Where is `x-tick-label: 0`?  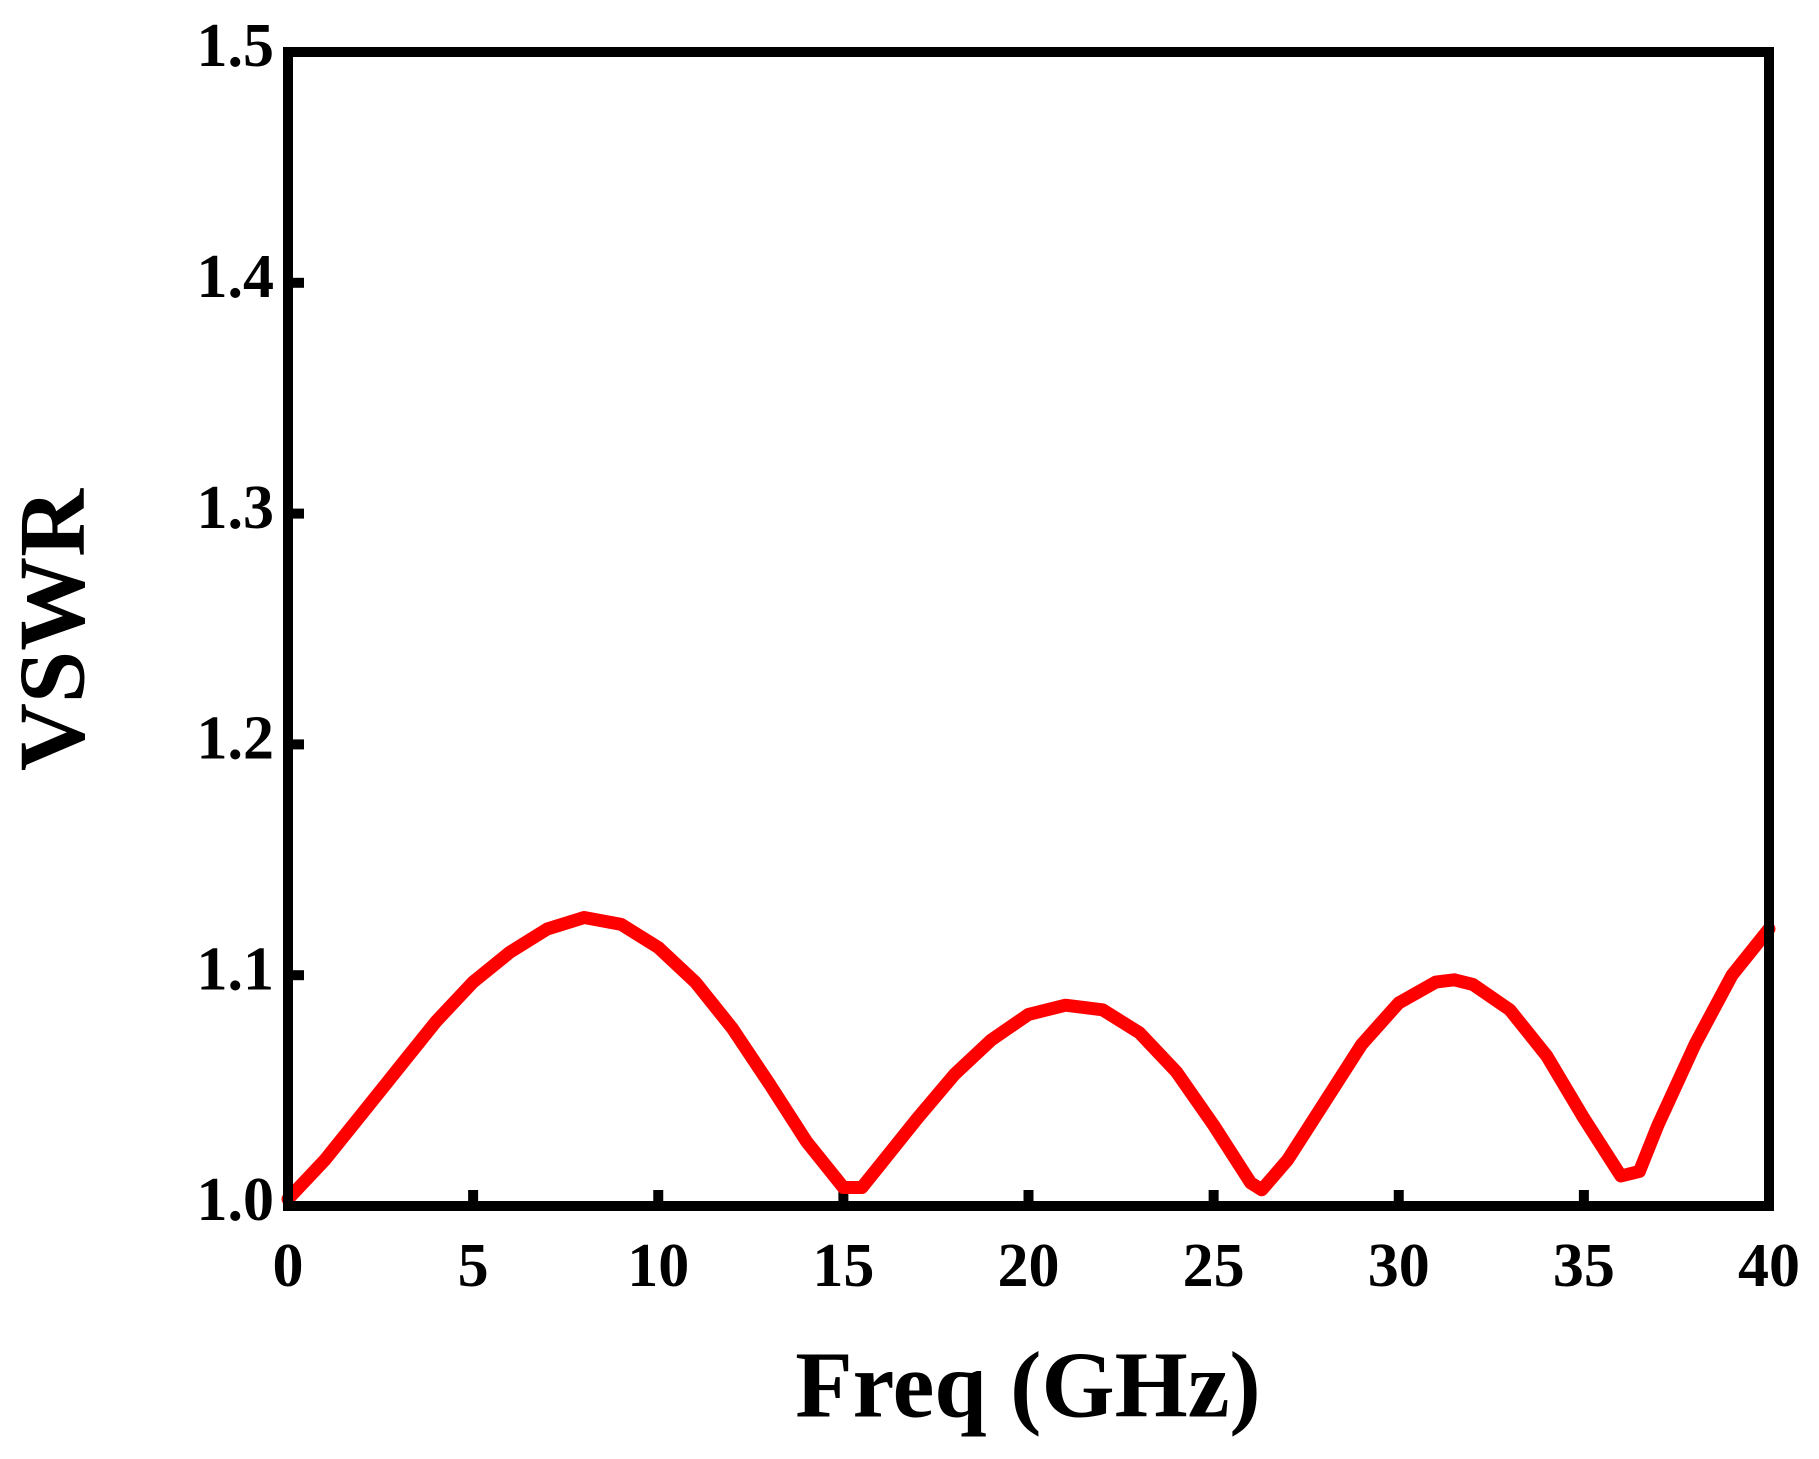
x-tick-label: 0 is located at coordinates (288, 1266).